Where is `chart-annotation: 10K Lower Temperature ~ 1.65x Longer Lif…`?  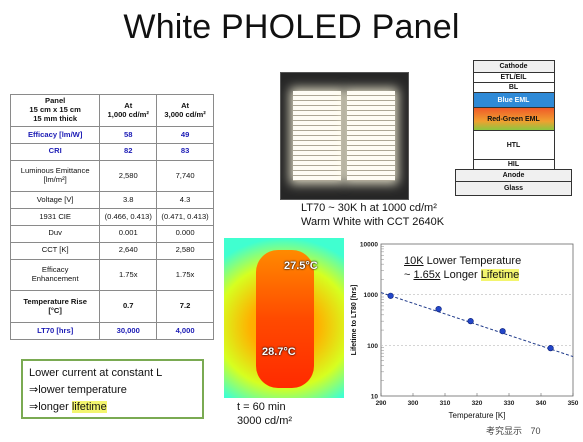
chart-annotation: 10K Lower Temperature ~ 1.65x Longer Lif… is located at coordinates (462, 268).